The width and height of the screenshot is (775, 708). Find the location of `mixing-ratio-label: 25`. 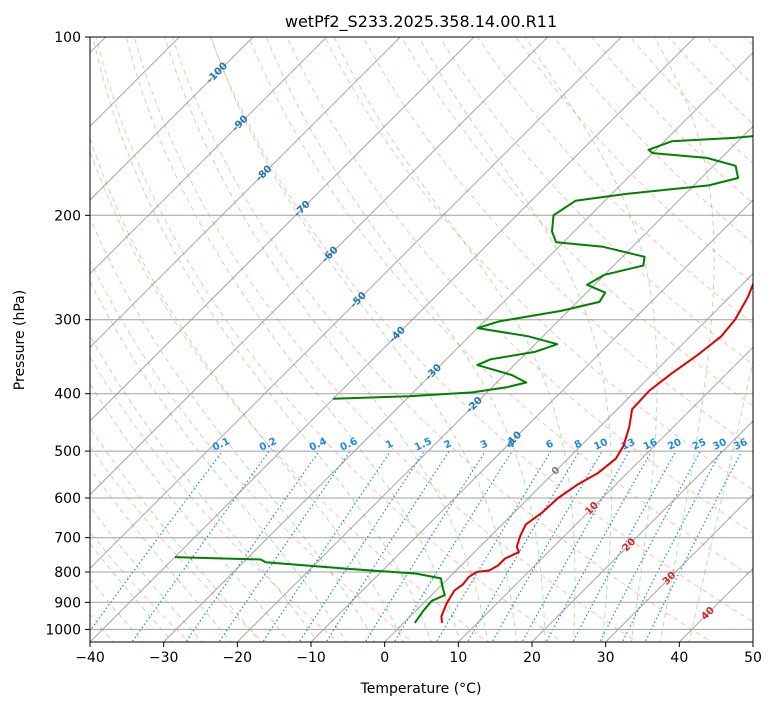

mixing-ratio-label: 25 is located at coordinates (699, 445).